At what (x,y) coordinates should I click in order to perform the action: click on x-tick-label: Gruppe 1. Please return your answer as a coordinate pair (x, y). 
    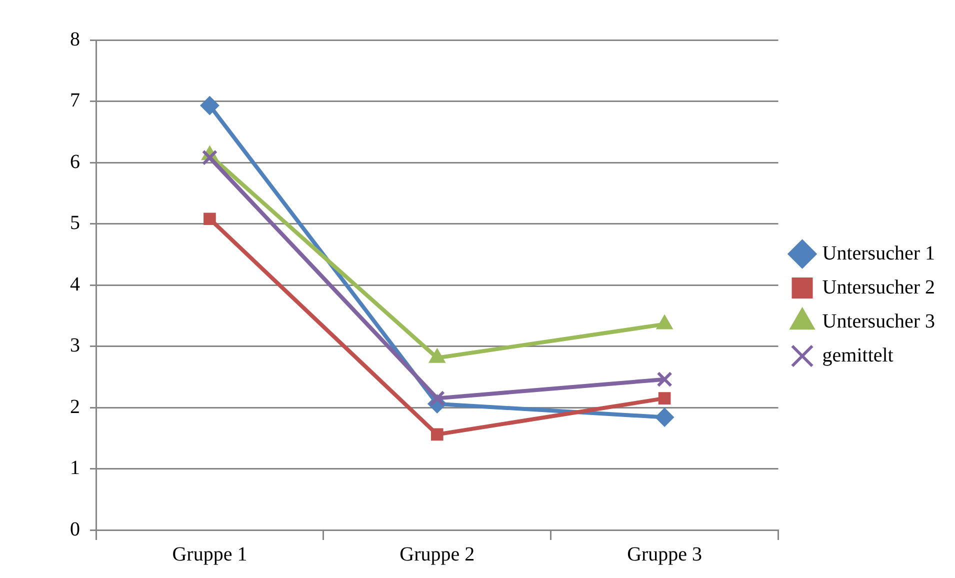
    Looking at the image, I should click on (210, 554).